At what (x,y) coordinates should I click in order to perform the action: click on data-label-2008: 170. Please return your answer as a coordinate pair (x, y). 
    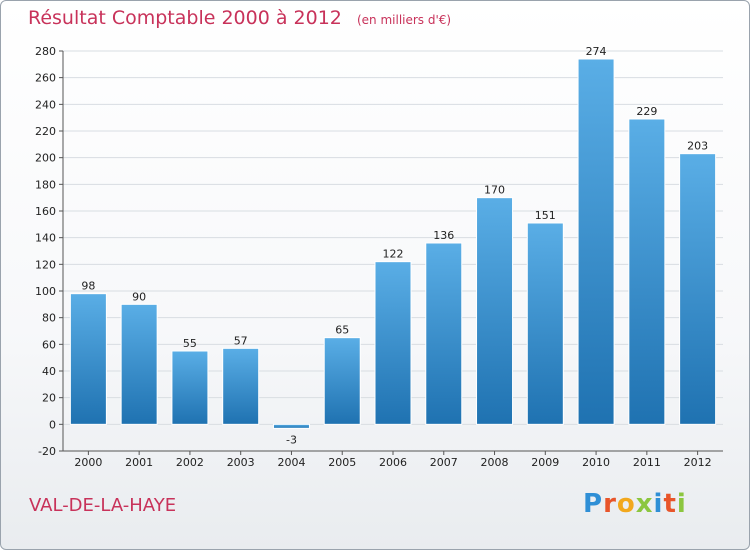
    Looking at the image, I should click on (494, 190).